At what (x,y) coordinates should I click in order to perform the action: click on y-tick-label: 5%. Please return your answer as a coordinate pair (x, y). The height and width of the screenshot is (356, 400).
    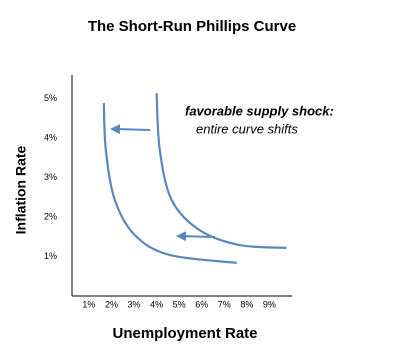
    Looking at the image, I should click on (50, 98).